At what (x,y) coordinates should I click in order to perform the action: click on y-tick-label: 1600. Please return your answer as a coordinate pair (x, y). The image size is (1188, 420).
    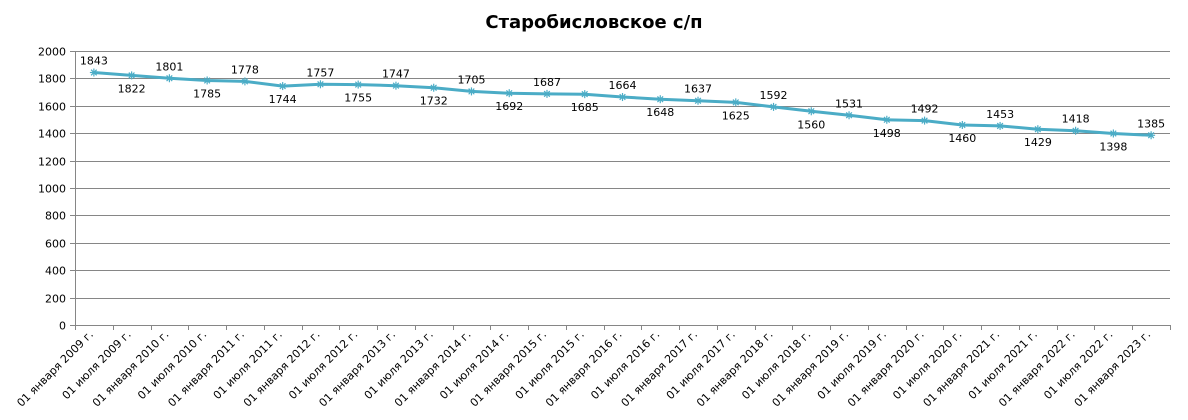
    Looking at the image, I should click on (52, 107).